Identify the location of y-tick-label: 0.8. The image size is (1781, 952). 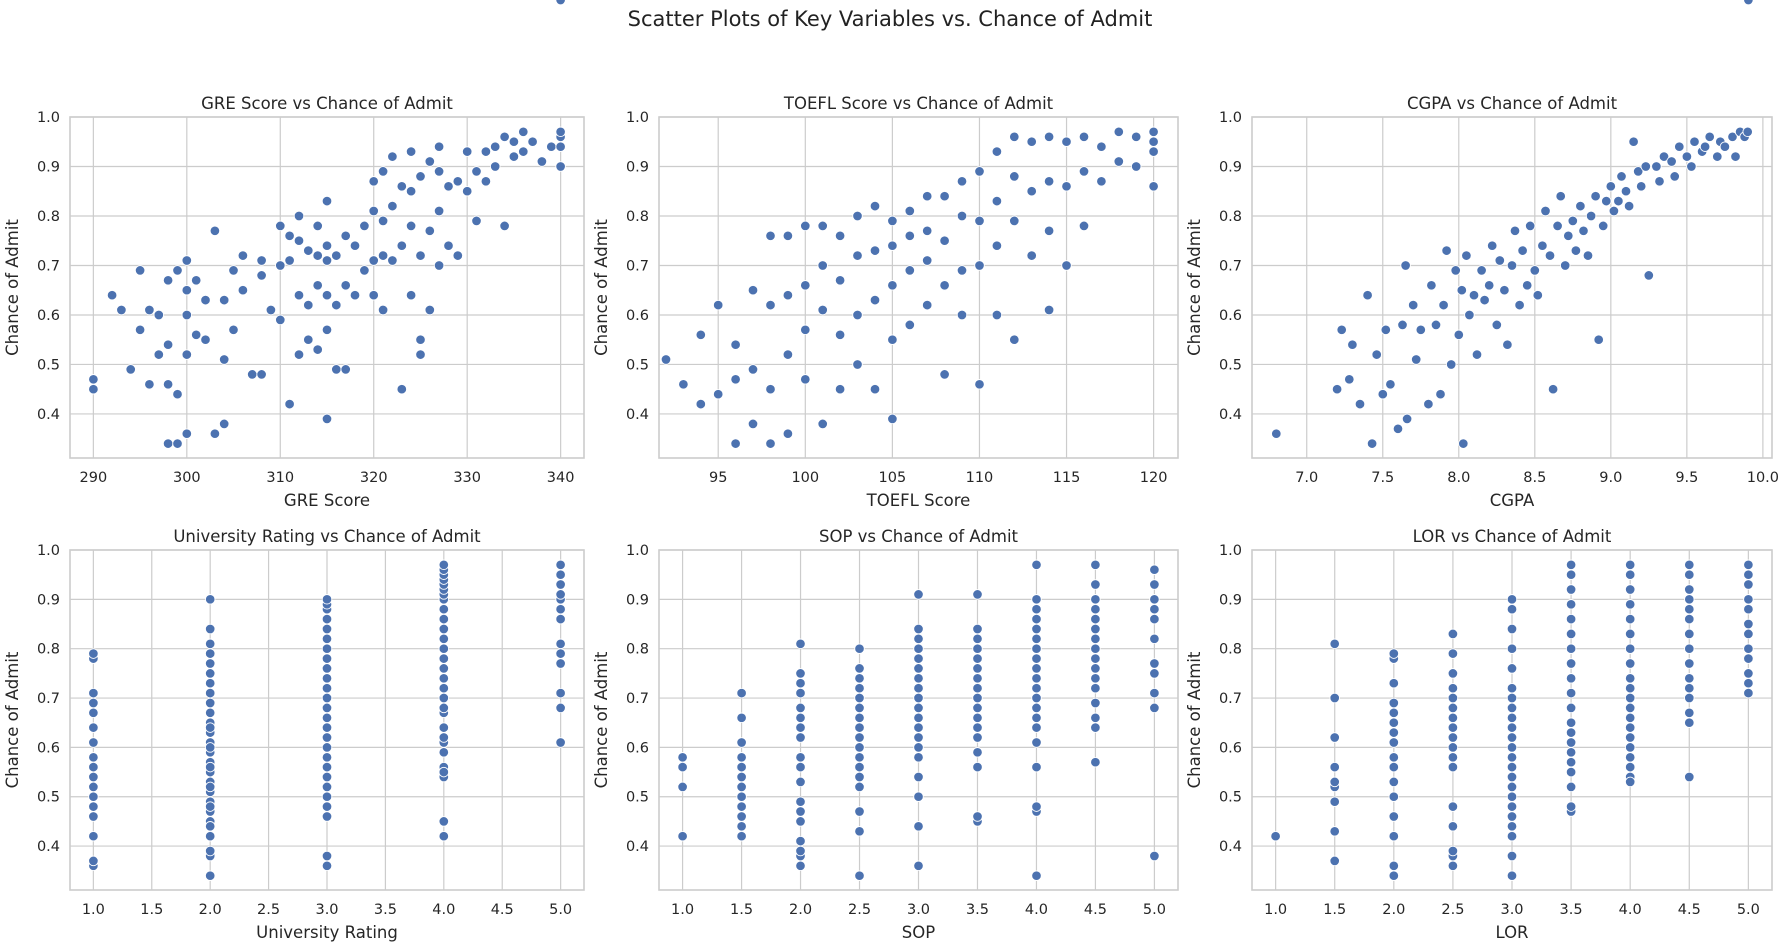
(1230, 650).